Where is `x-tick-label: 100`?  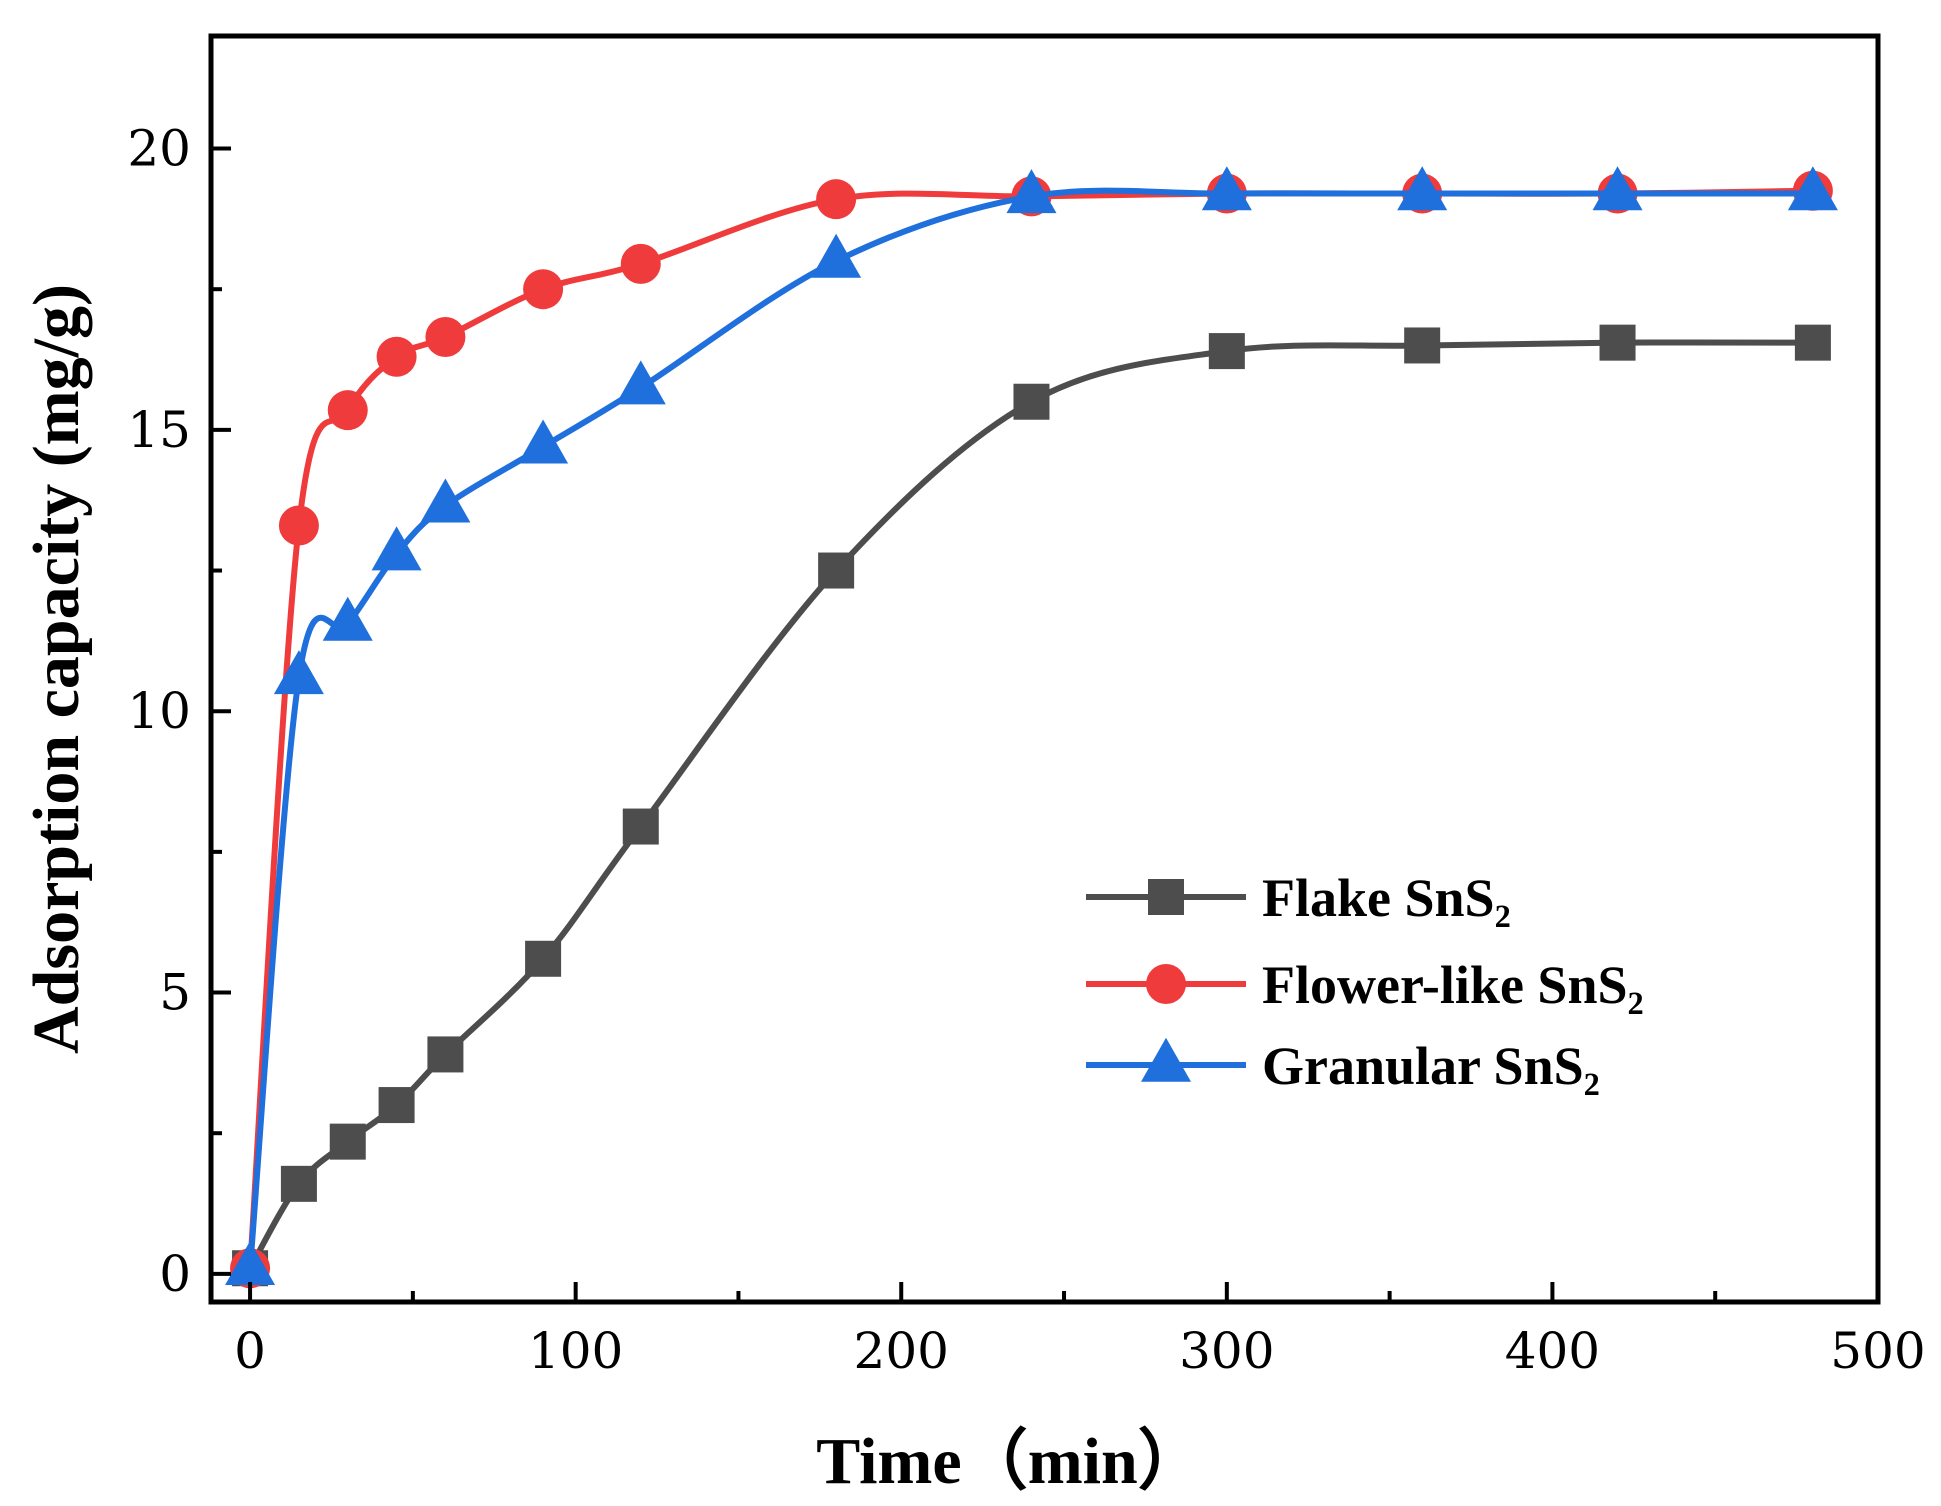
x-tick-label: 100 is located at coordinates (575, 1351).